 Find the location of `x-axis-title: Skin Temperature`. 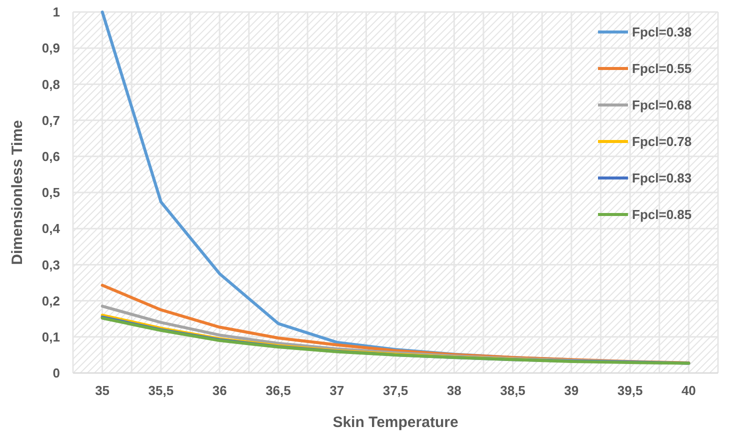

x-axis-title: Skin Temperature is located at coordinates (395, 422).